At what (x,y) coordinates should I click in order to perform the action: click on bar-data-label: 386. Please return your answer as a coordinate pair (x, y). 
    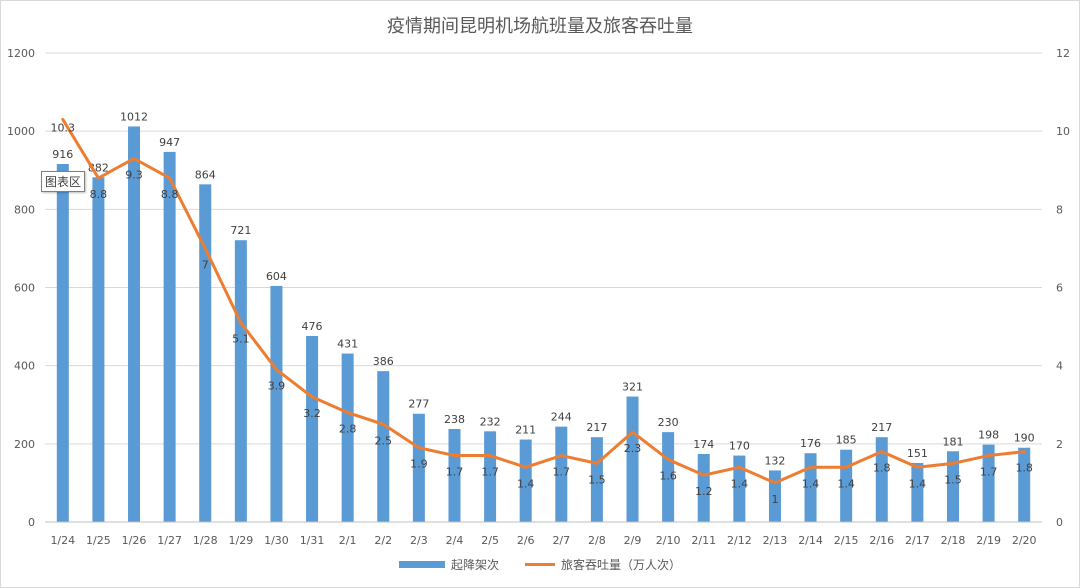
    Looking at the image, I should click on (383, 361).